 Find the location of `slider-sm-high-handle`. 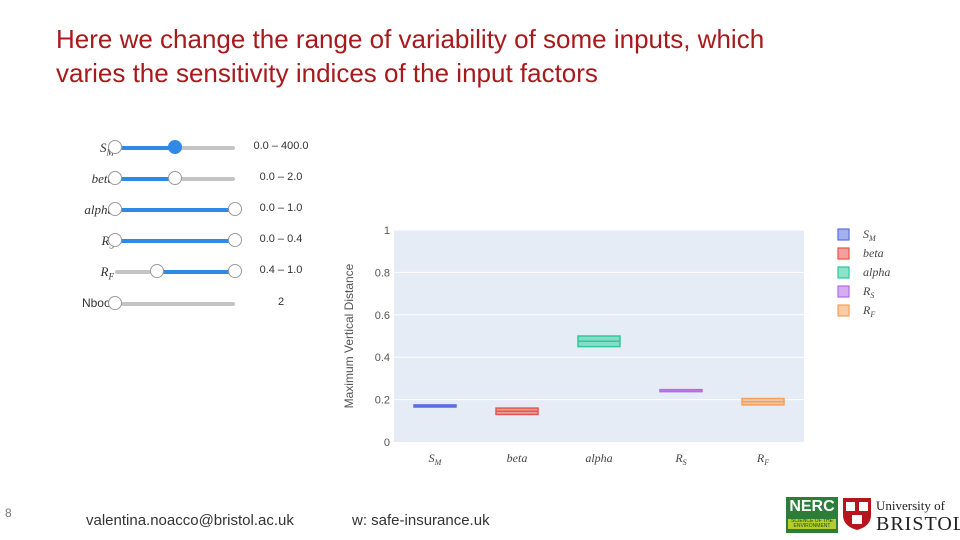

slider-sm-high-handle is located at coordinates (175, 147).